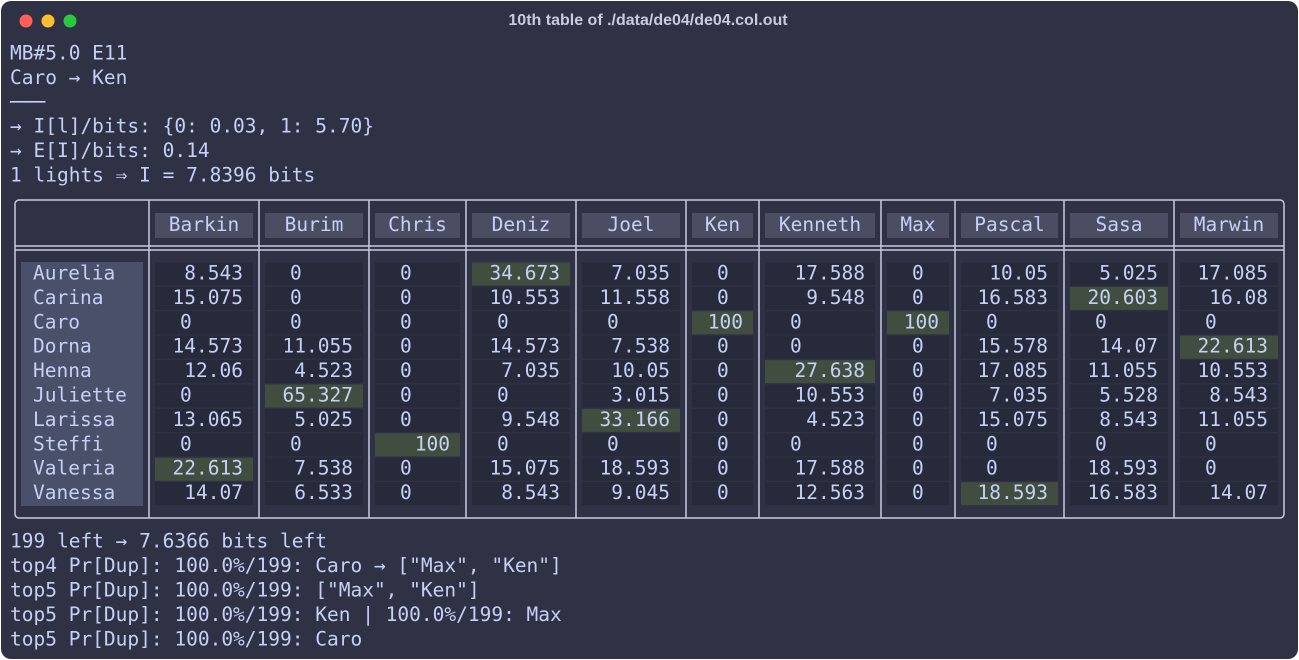 This screenshot has height=660, width=1299. What do you see at coordinates (640, 492) in the screenshot?
I see `cell-value: 9.045` at bounding box center [640, 492].